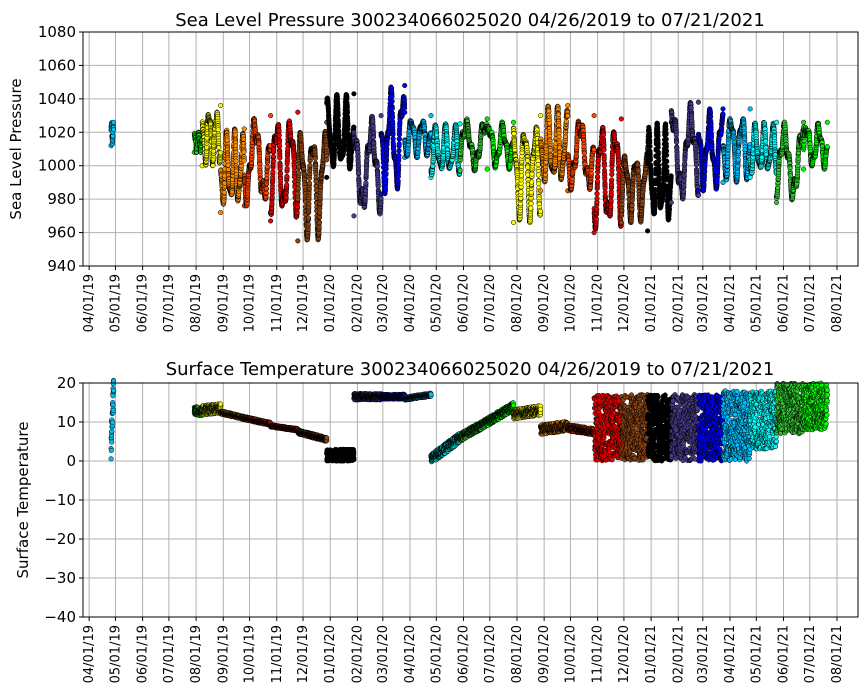 Image resolution: width=867 pixels, height=700 pixels. I want to click on slp-y-axis-label: Sea Level Pressure, so click(16, 148).